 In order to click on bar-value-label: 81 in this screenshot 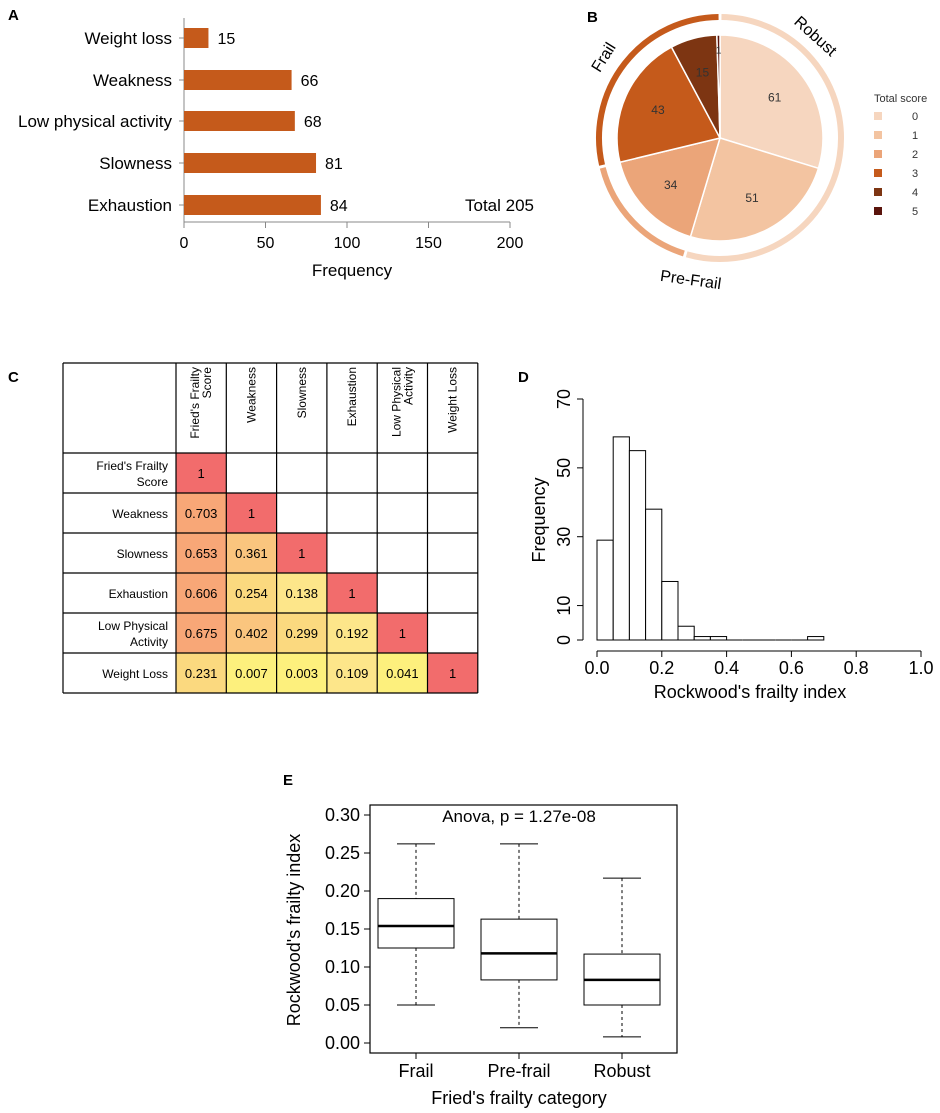, I will do `click(334, 164)`.